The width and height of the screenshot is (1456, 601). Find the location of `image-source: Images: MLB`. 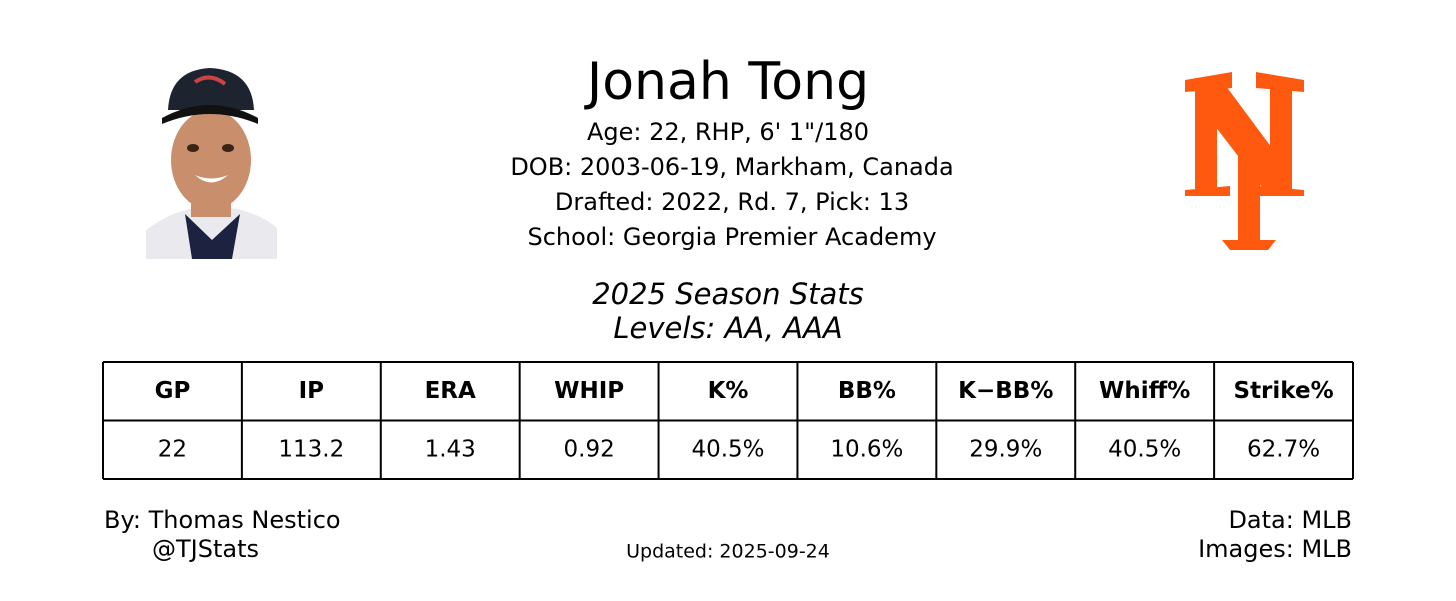

image-source: Images: MLB is located at coordinates (1275, 549).